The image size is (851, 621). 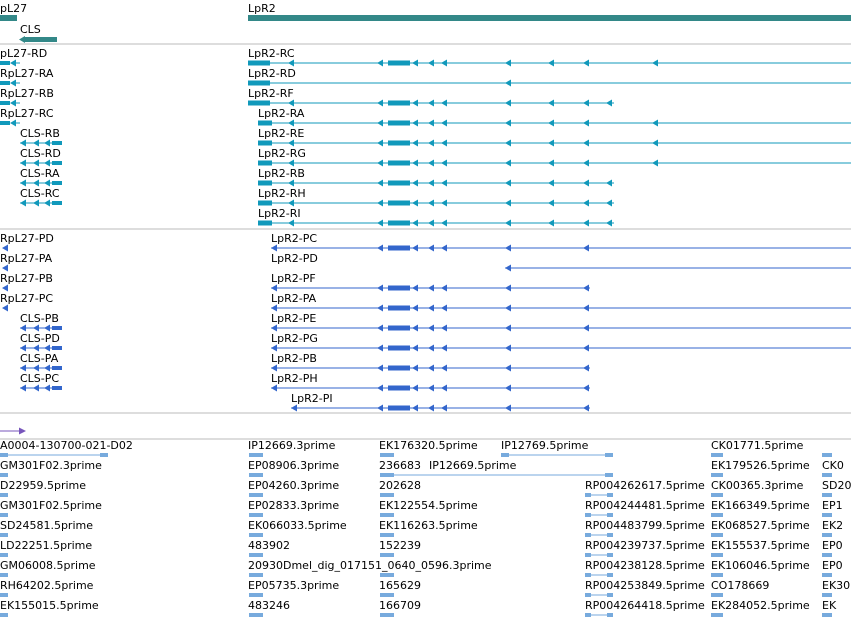 What do you see at coordinates (66, 445) in the screenshot?
I see `est-label: A0004-130700-021-D02` at bounding box center [66, 445].